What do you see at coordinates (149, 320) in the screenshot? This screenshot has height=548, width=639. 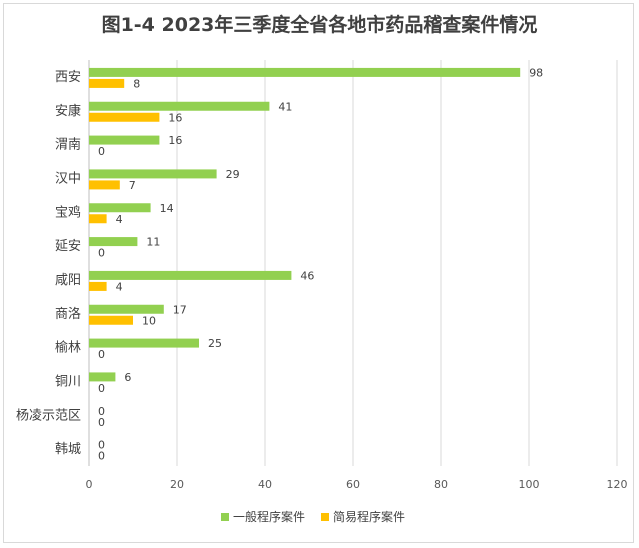 I see `data-label: 10` at bounding box center [149, 320].